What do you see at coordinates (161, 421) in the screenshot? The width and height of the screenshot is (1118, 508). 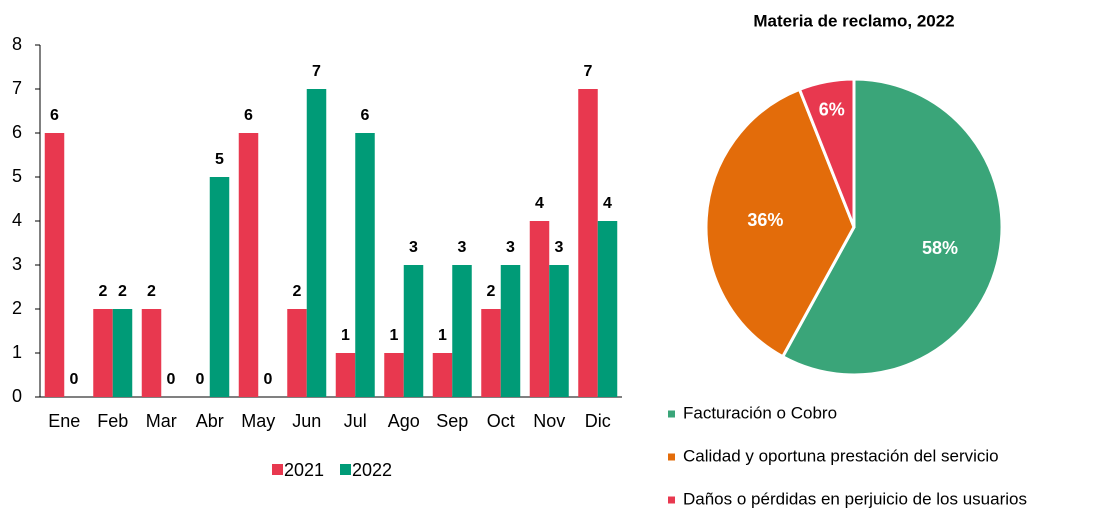 I see `x-tick-label: Mar` at bounding box center [161, 421].